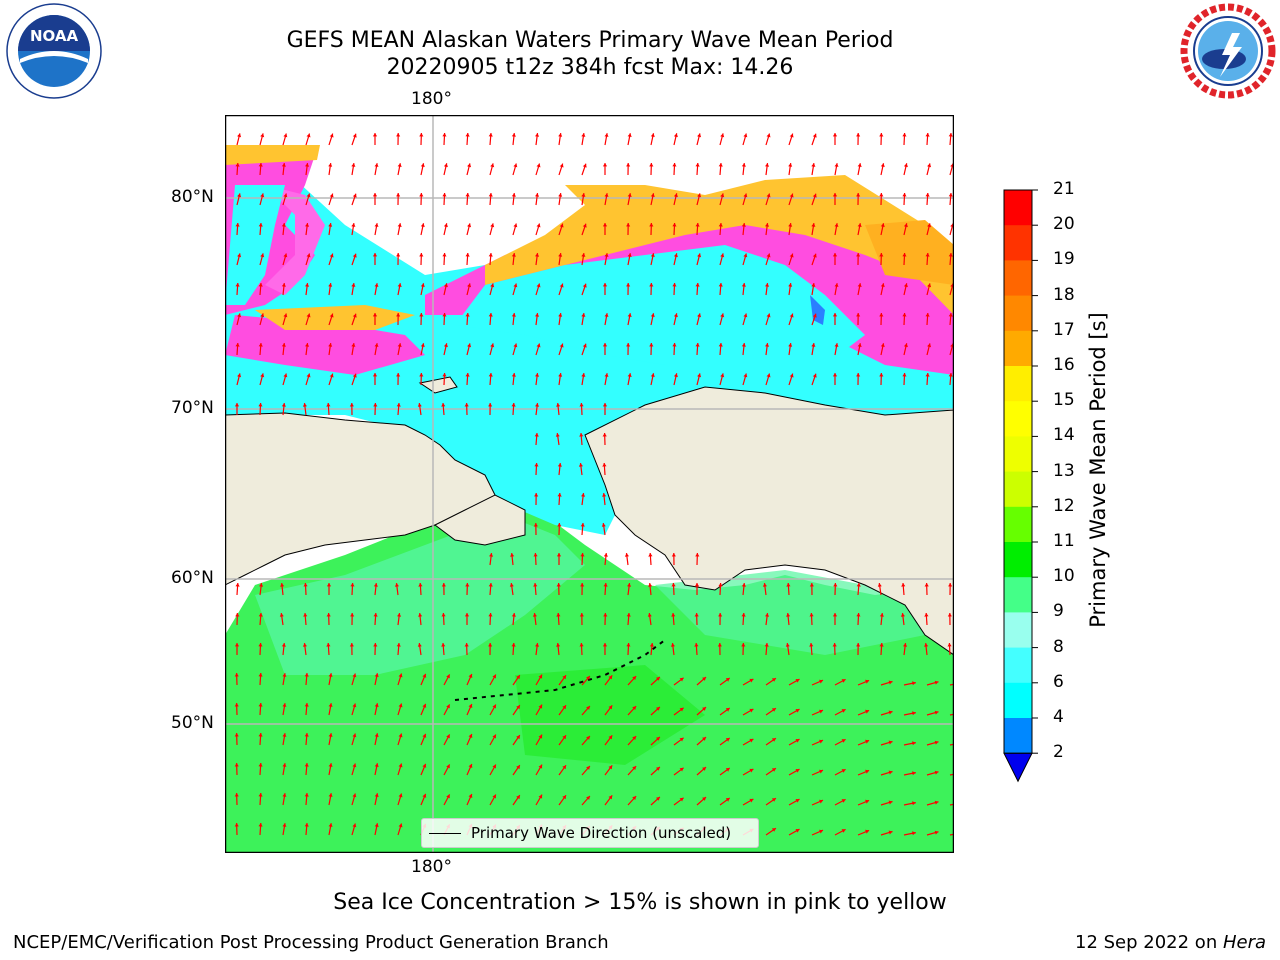 The height and width of the screenshot is (960, 1280). Describe the element at coordinates (1098, 470) in the screenshot. I see `colorbar-label: Primary Wave Mean Period [s]` at that location.